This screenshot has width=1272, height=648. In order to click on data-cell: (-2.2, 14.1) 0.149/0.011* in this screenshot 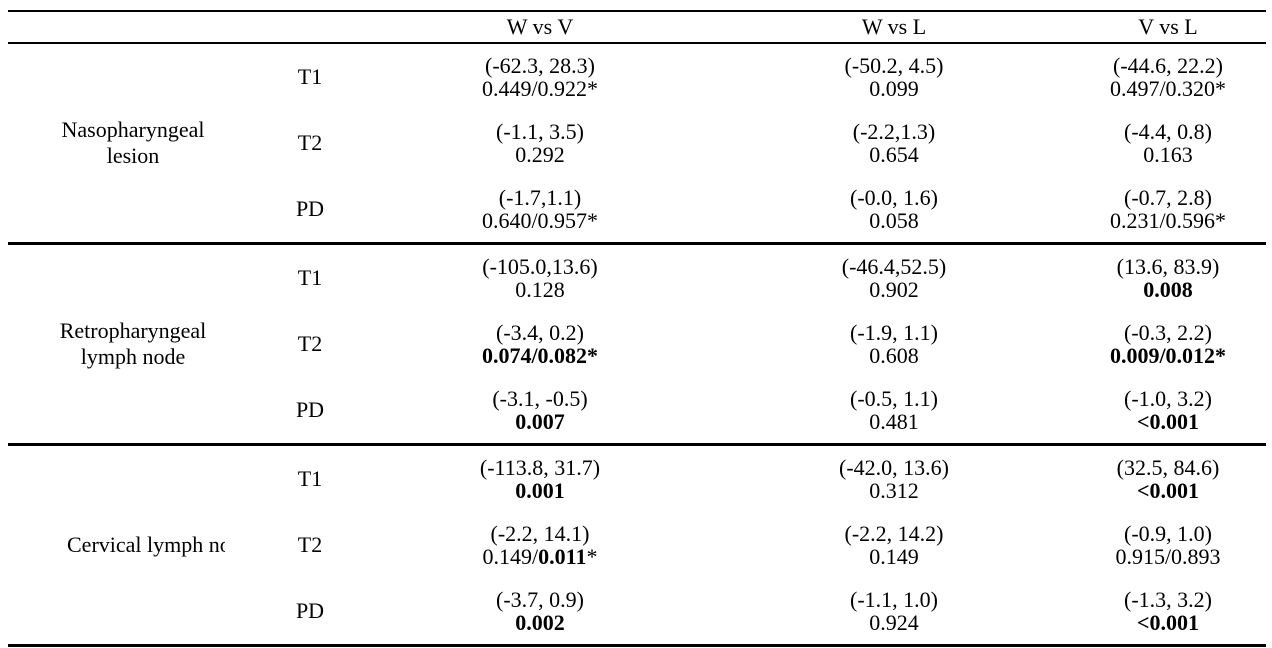, I will do `click(540, 545)`.